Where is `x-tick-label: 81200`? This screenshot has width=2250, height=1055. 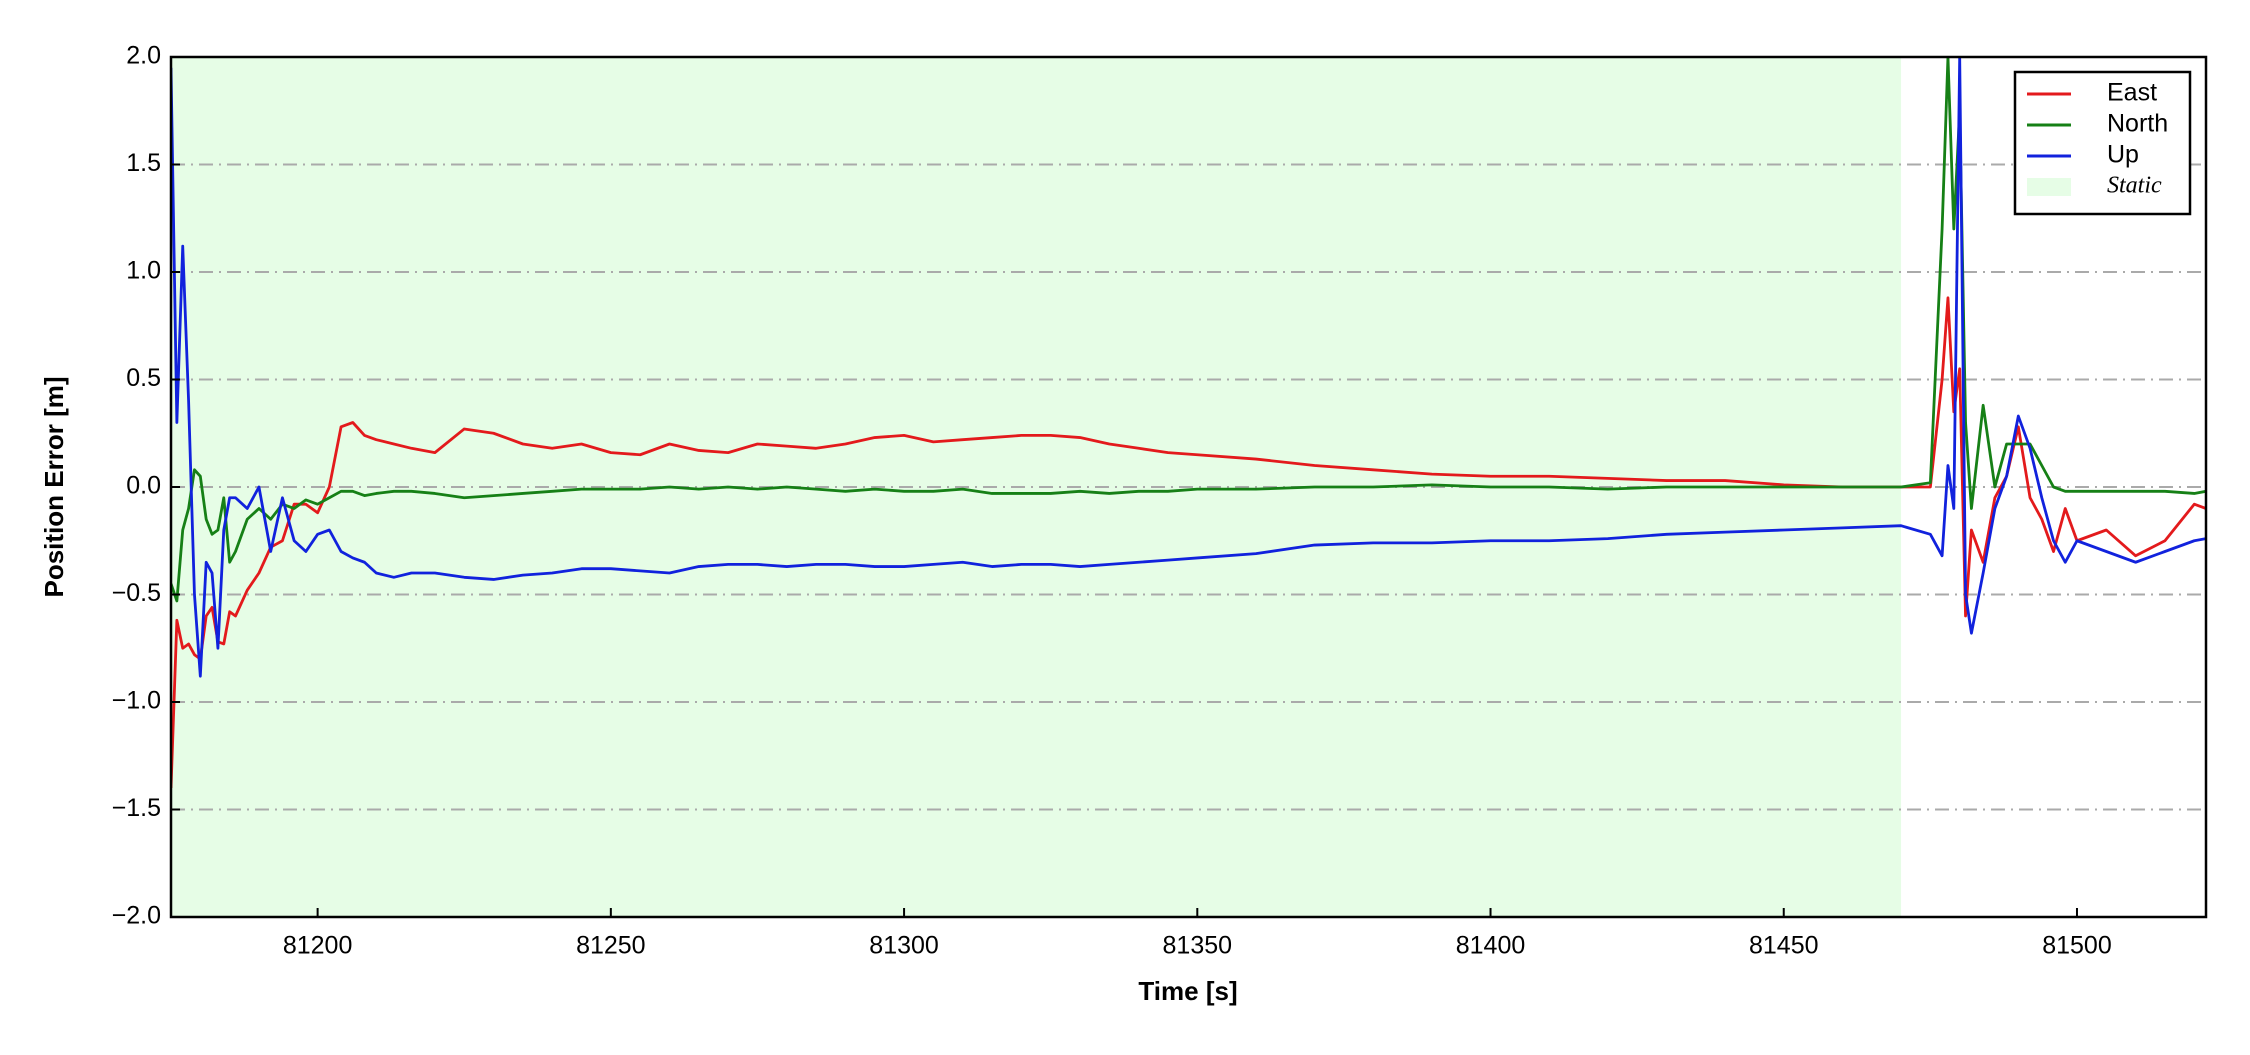 x-tick-label: 81200 is located at coordinates (318, 946).